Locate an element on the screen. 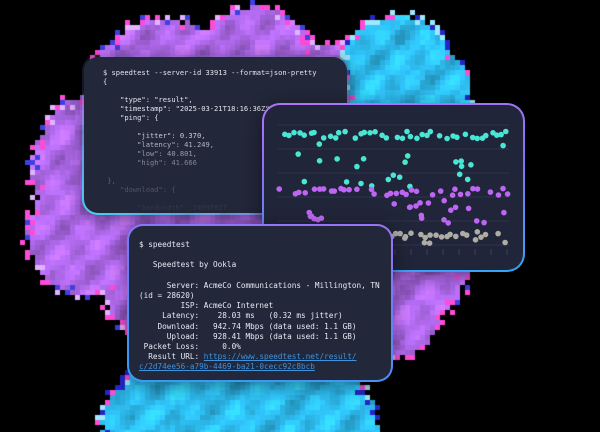  result-url-link: https://www.speedtest.net/result/ is located at coordinates (280, 357).